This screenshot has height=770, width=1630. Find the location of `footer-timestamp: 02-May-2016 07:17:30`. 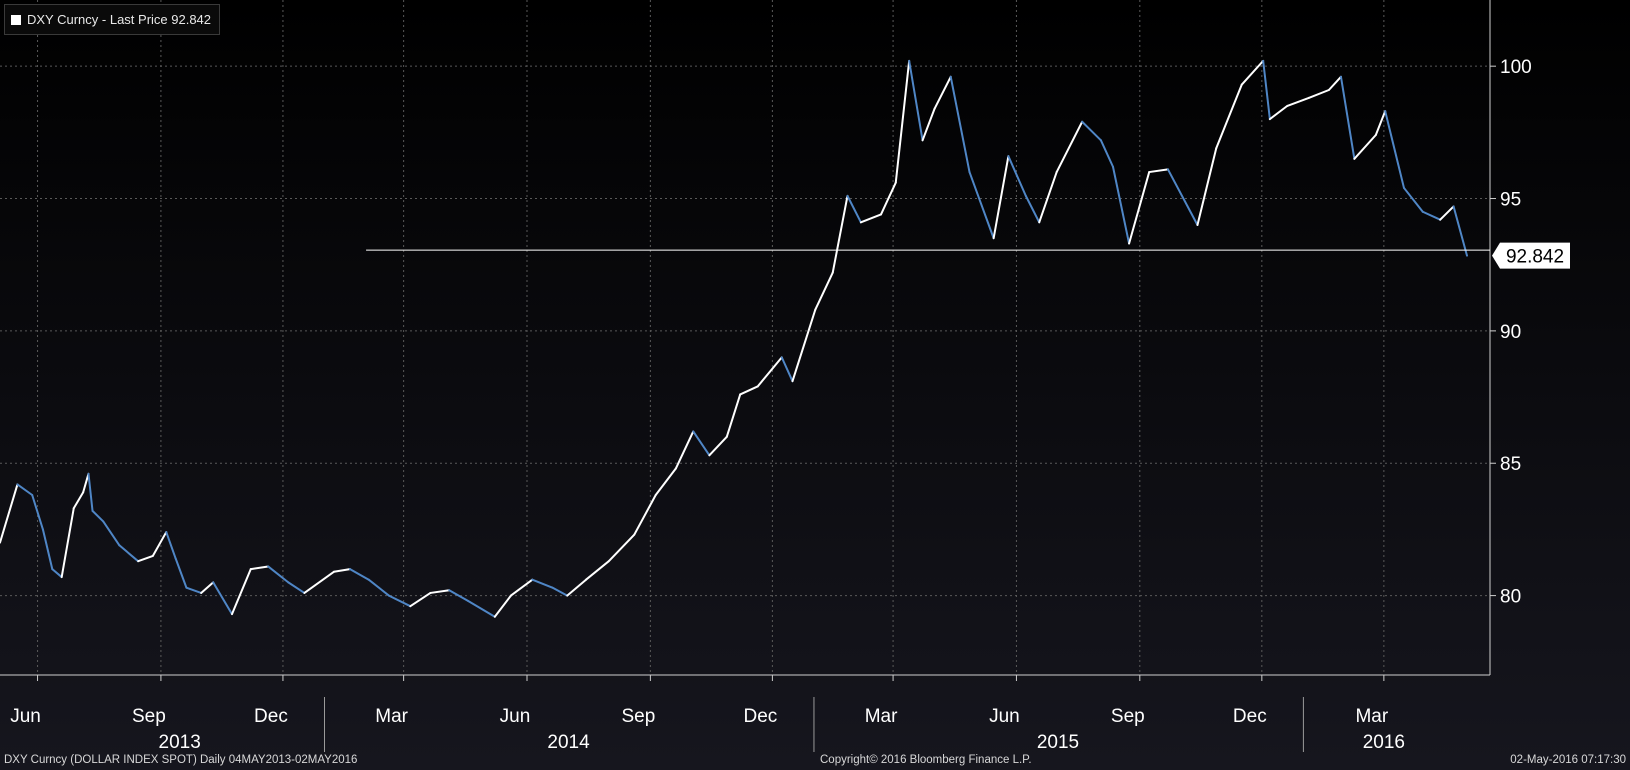

footer-timestamp: 02-May-2016 07:17:30 is located at coordinates (1568, 760).